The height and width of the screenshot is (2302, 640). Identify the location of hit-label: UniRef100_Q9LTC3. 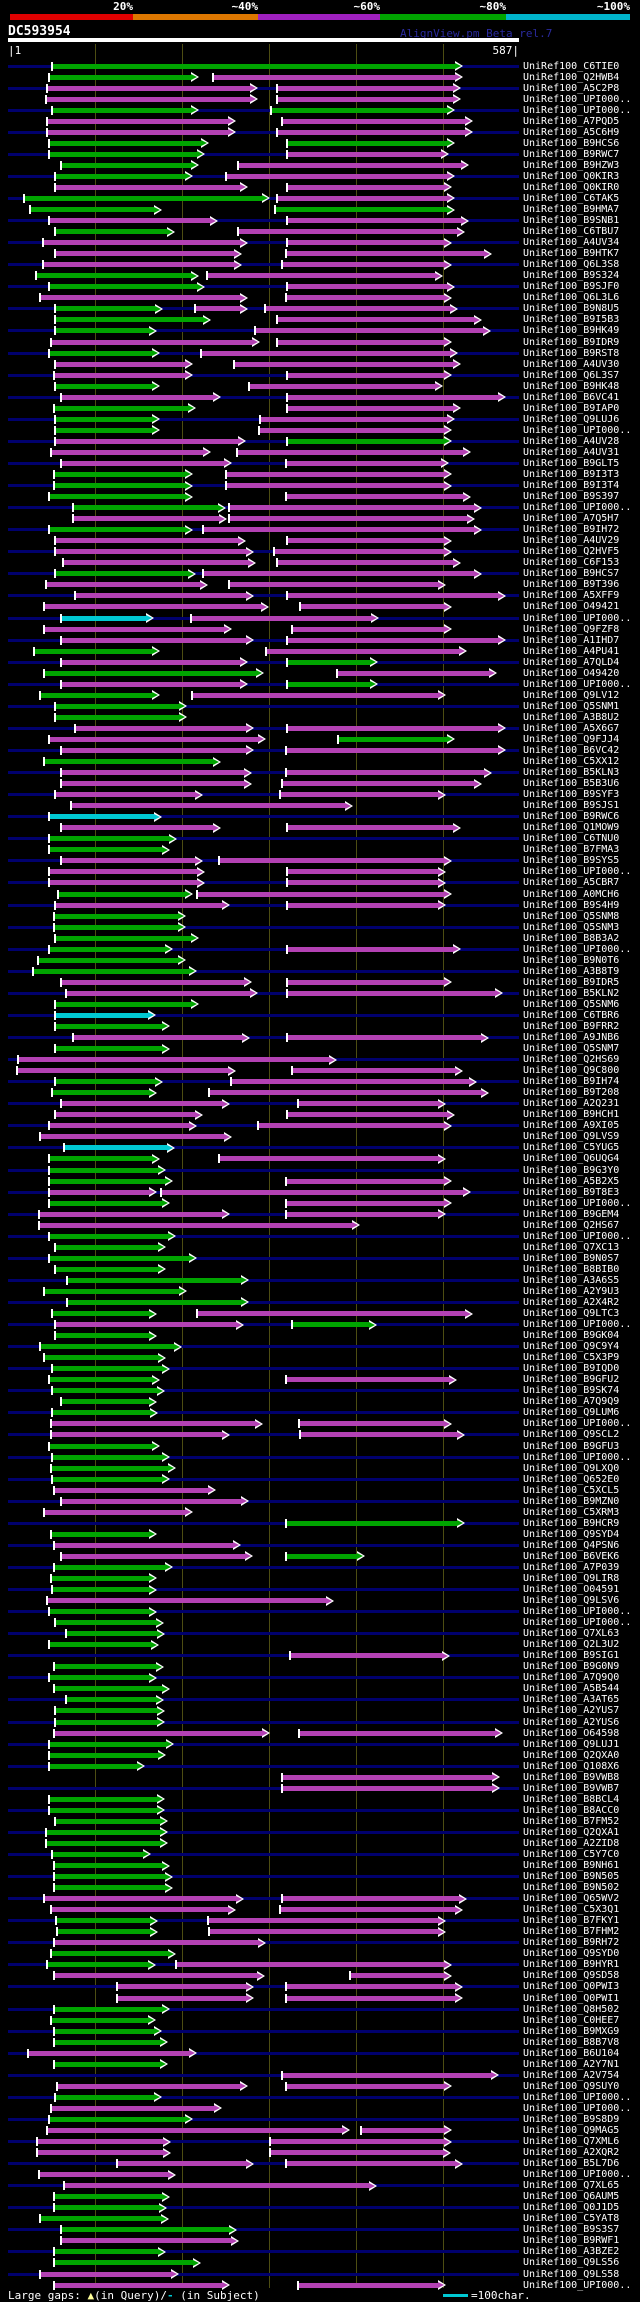
(571, 1314).